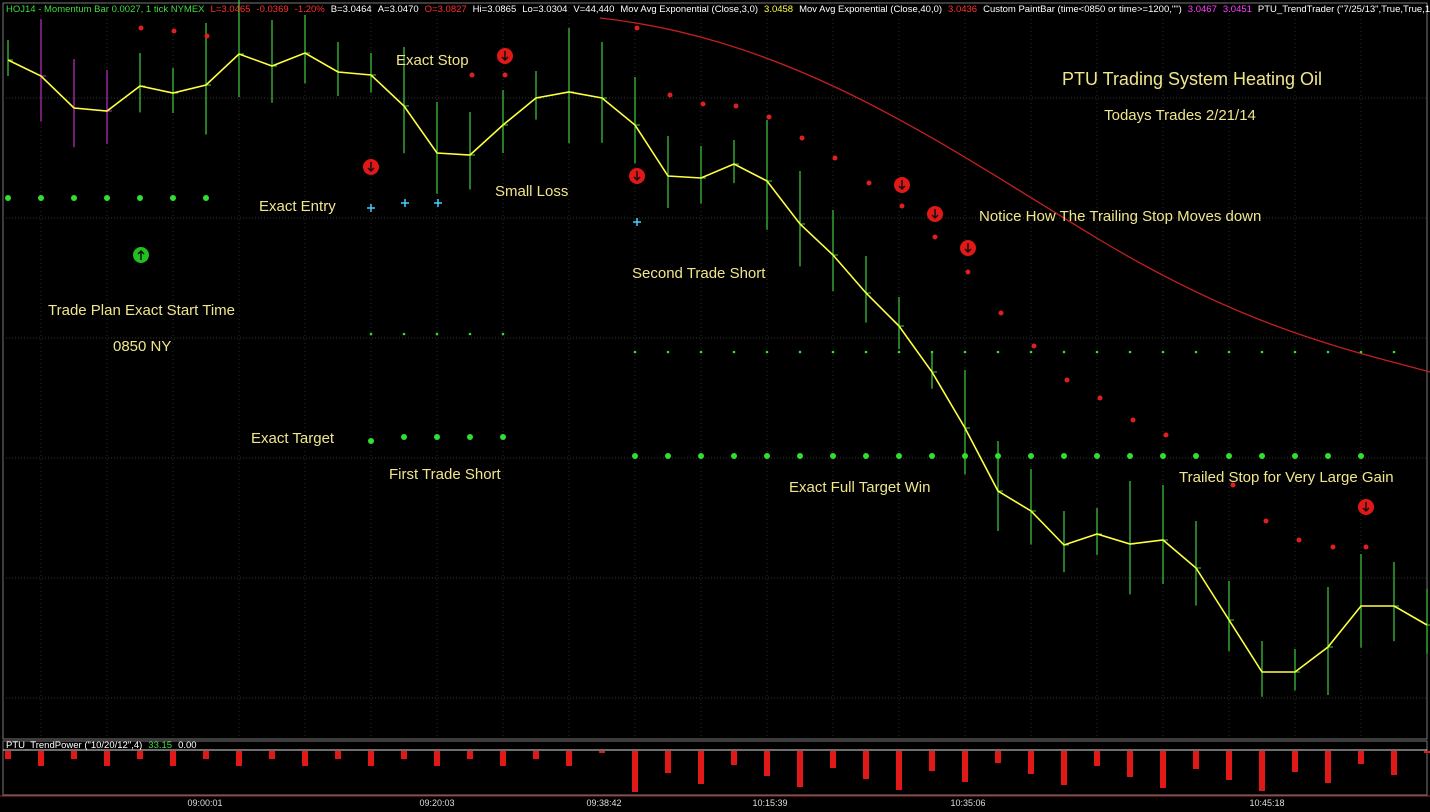 The image size is (1430, 812). Describe the element at coordinates (398, 9) in the screenshot. I see `header-segment: A=3.0470` at that location.